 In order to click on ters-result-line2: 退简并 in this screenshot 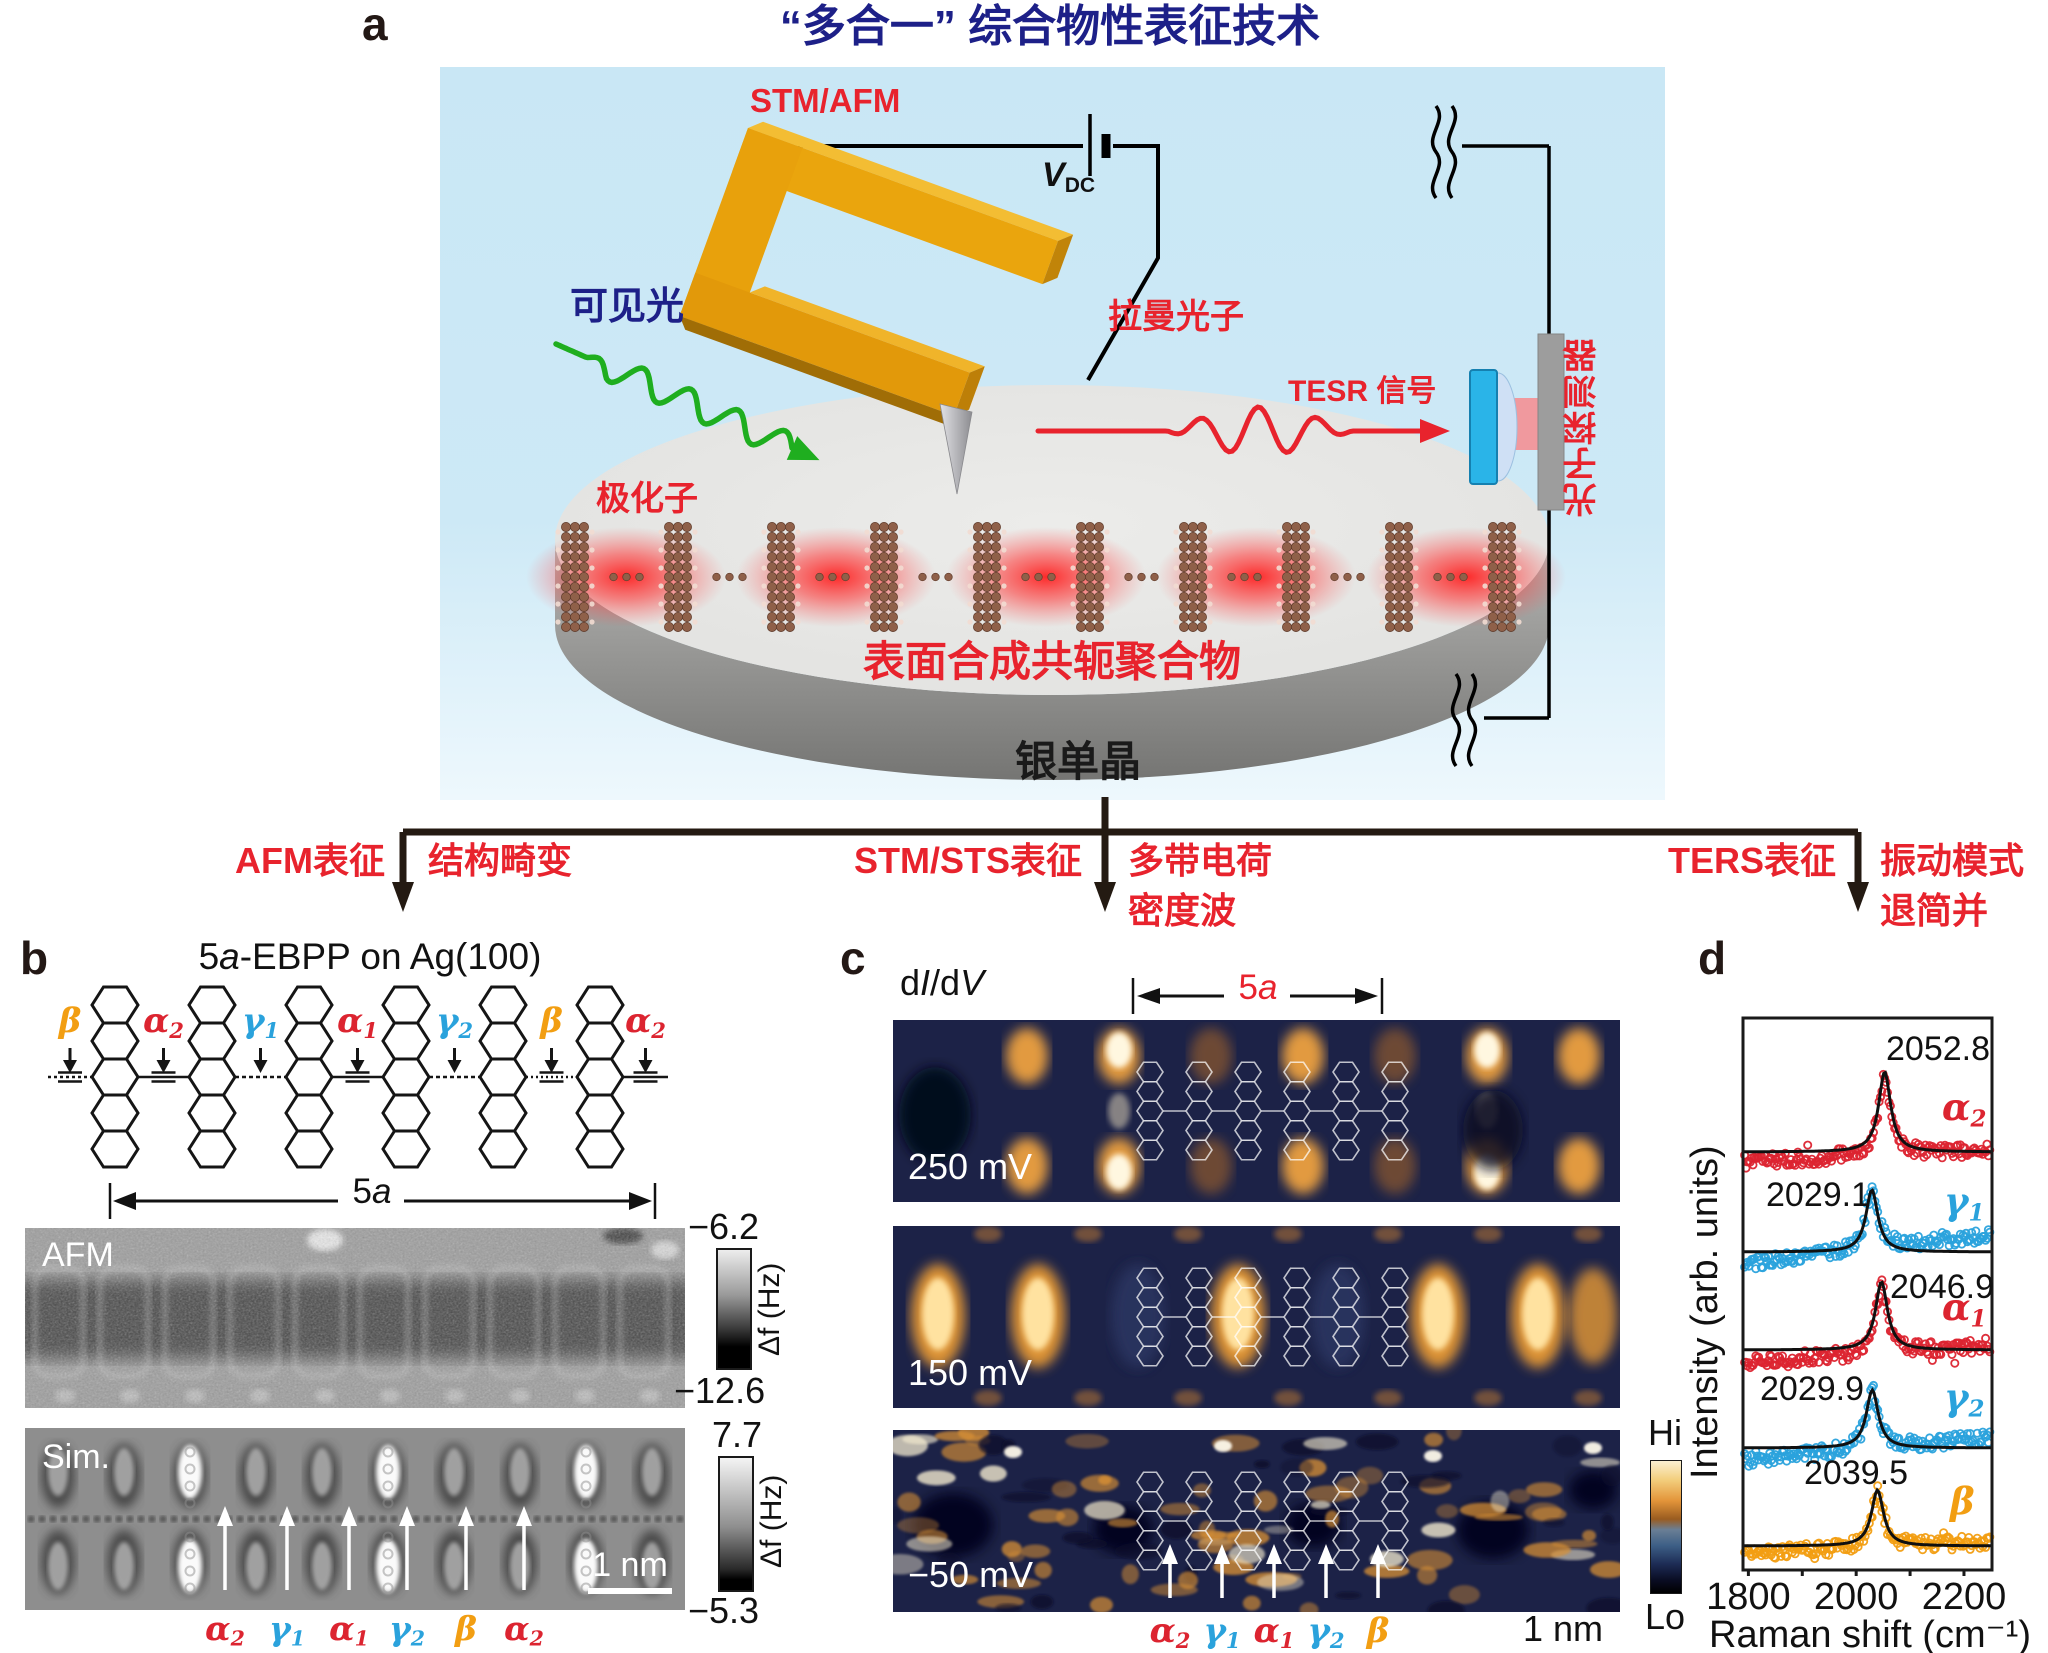, I will do `click(1934, 910)`.